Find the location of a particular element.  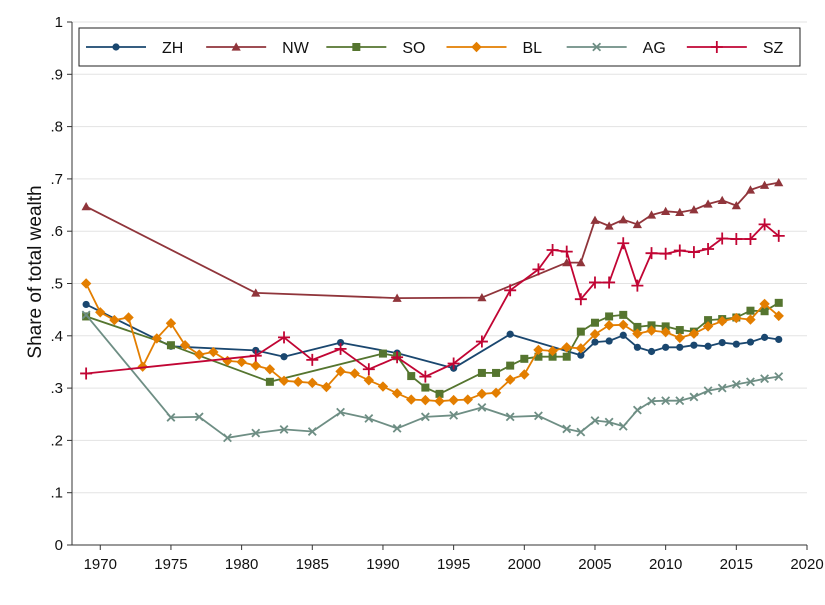

y-tick-label: .4 is located at coordinates (56, 336).